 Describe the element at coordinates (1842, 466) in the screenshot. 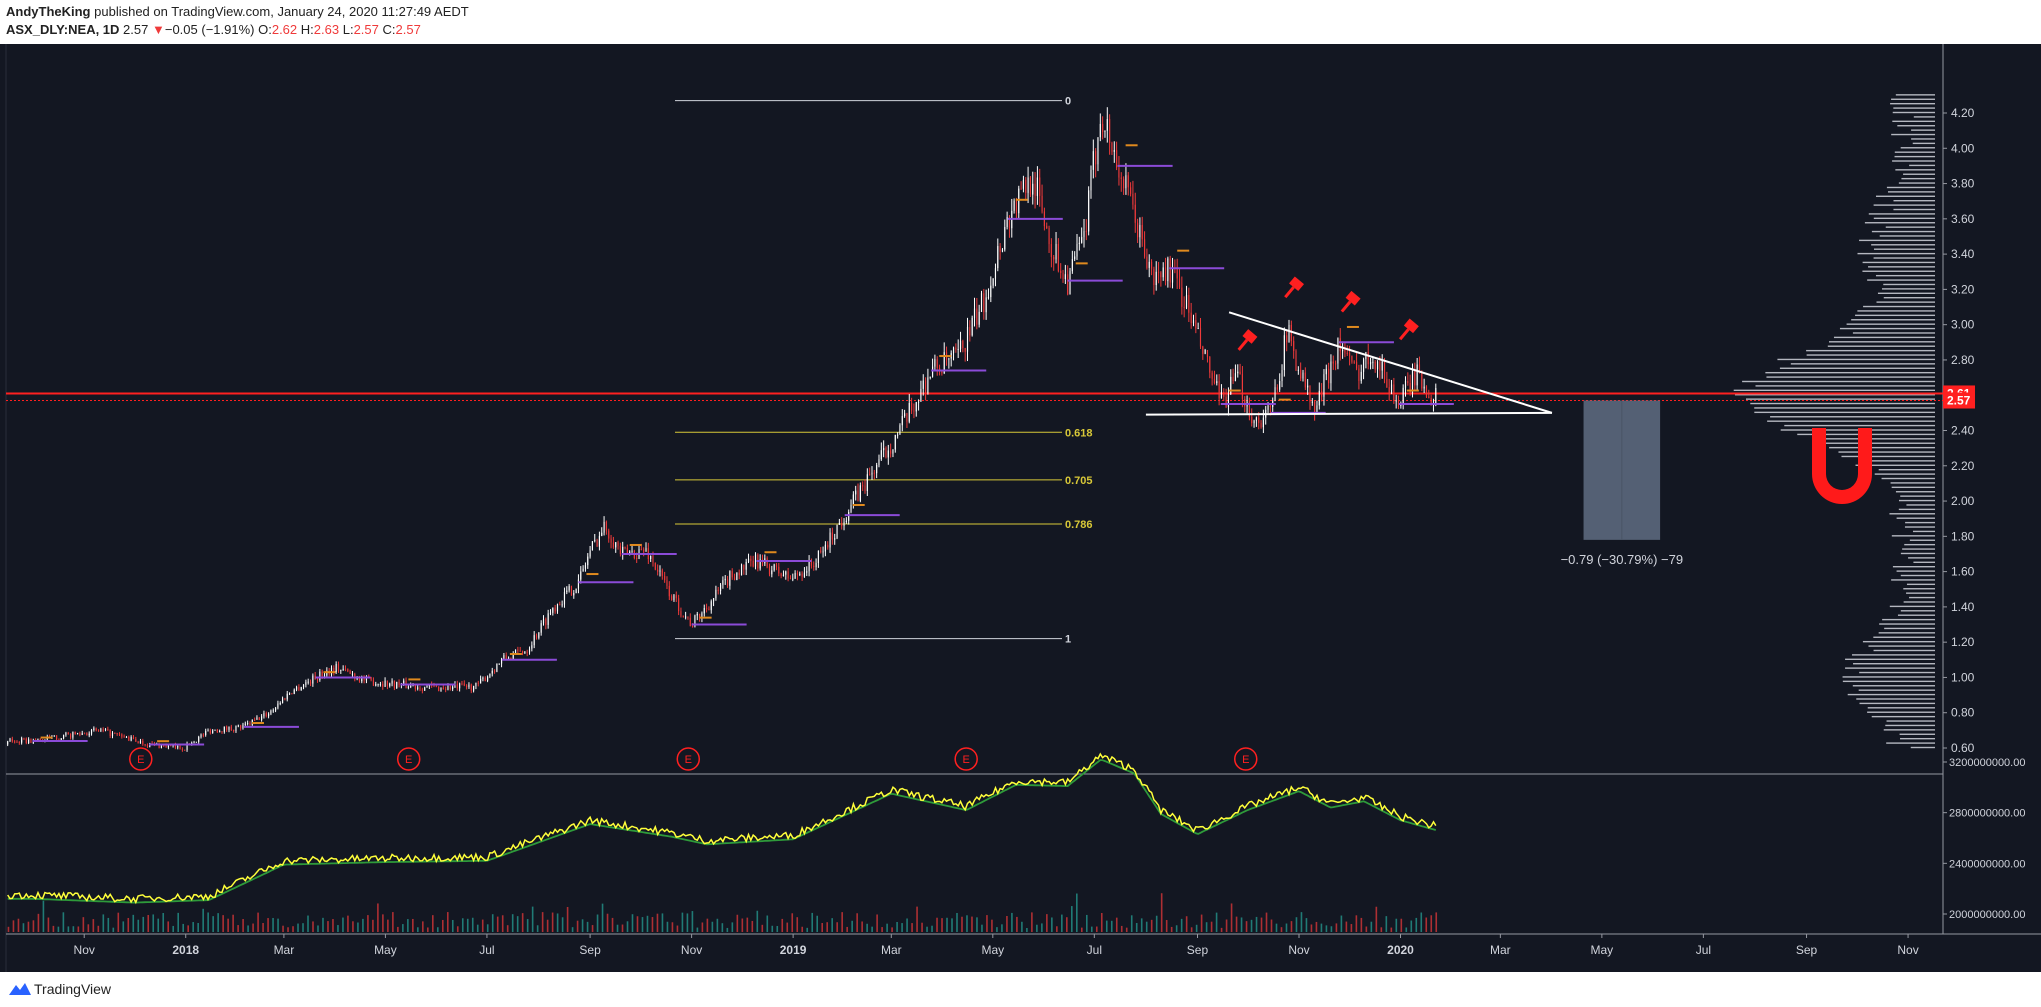

I see `magnet-icon` at that location.